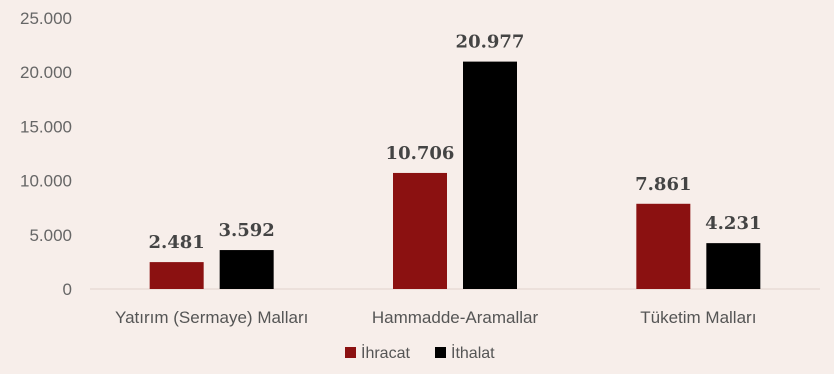 This screenshot has height=374, width=834. I want to click on data-label: 2.481, so click(176, 242).